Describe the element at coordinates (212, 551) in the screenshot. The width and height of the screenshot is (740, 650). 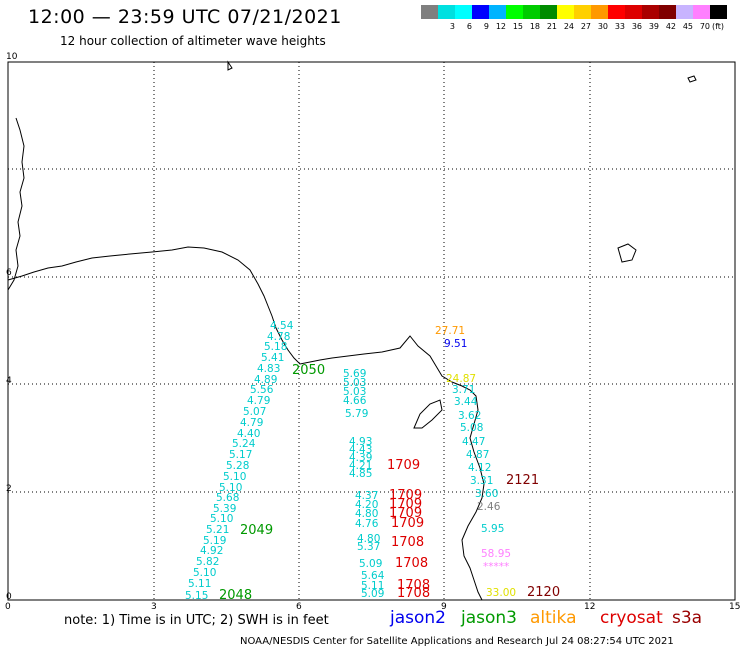
I see `wave-height-label: 4.92` at that location.